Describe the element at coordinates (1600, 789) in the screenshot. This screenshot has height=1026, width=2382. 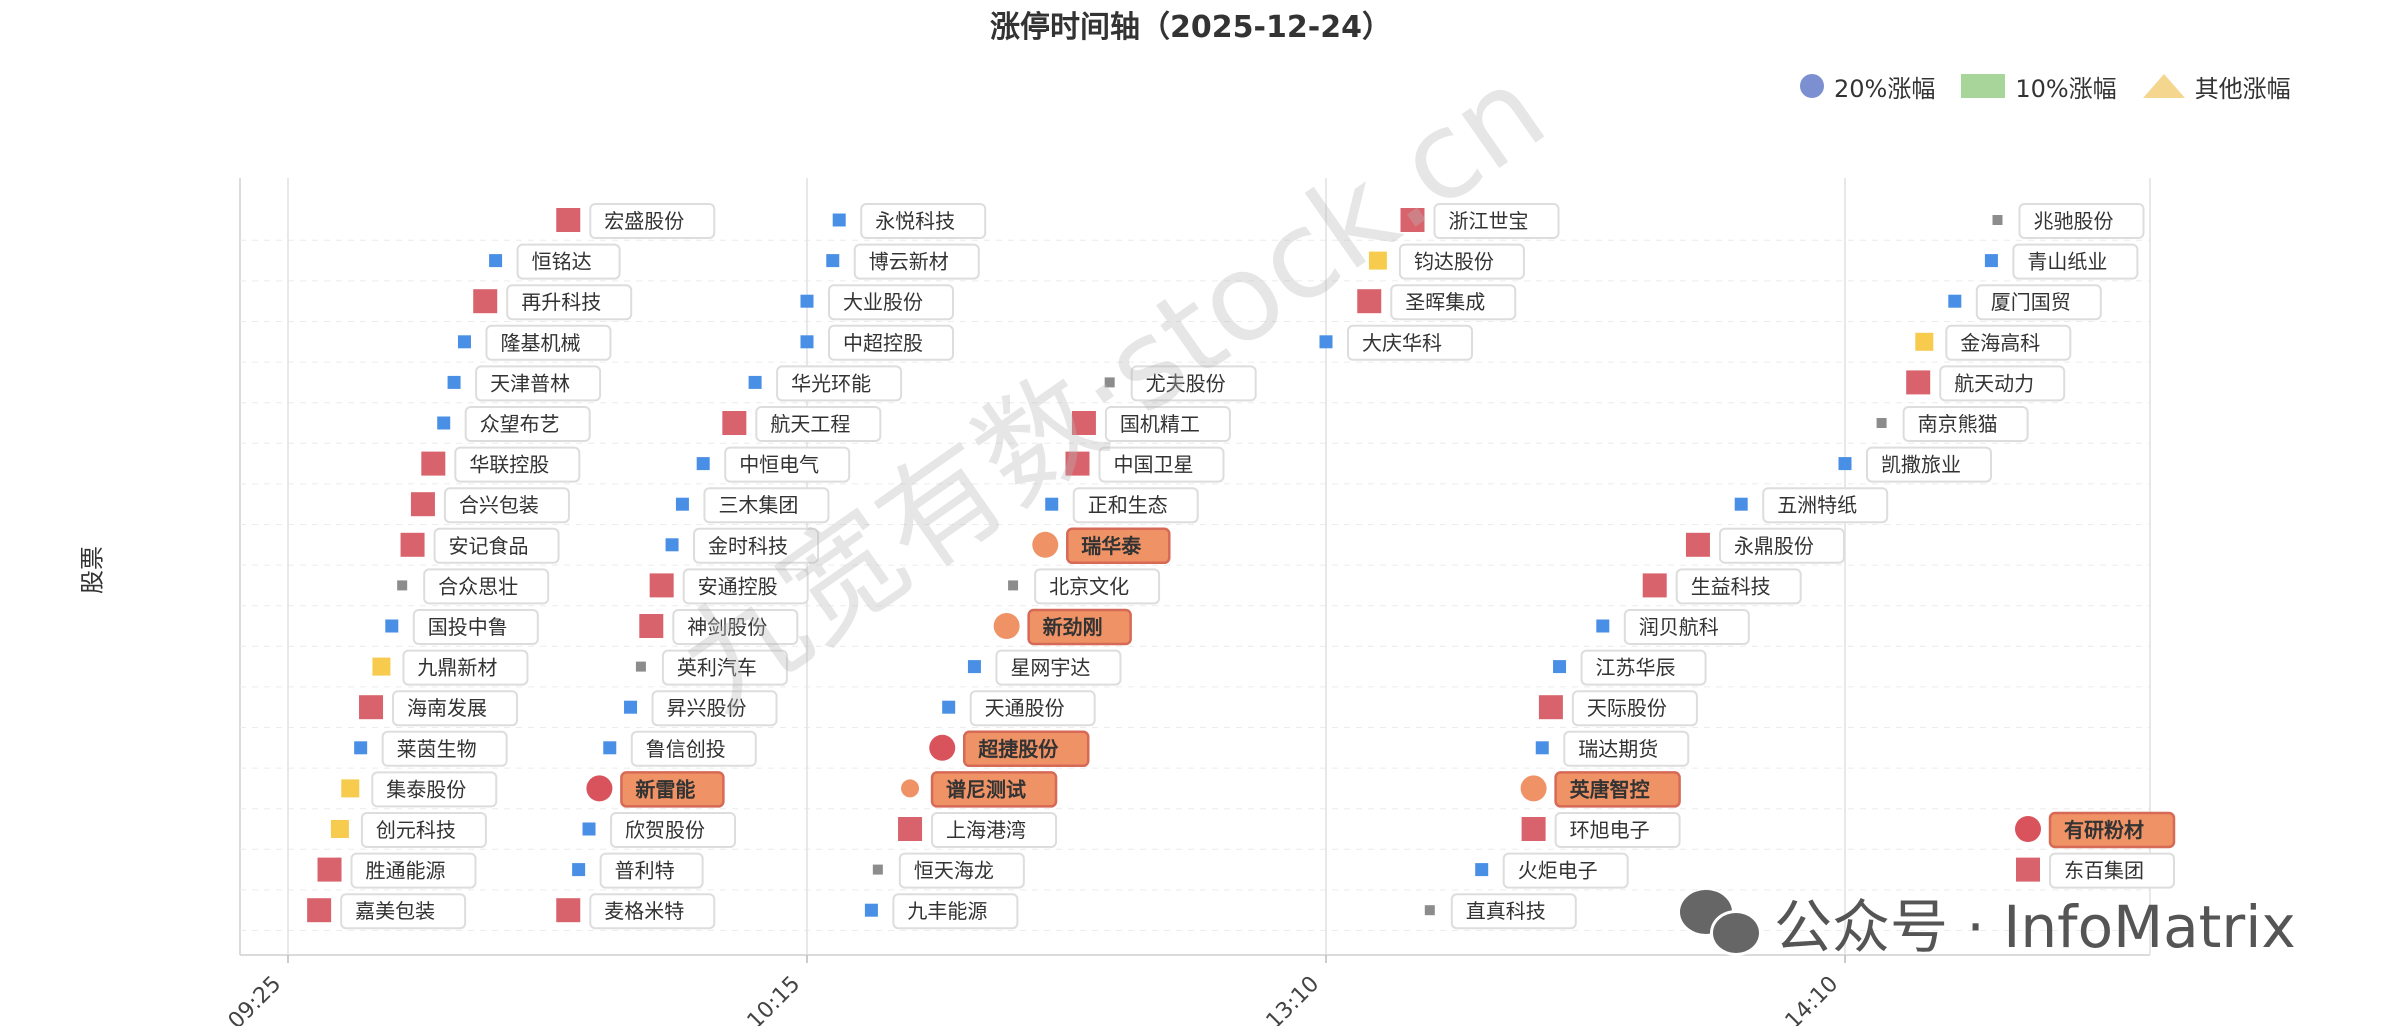
I see `stock-point: 英唐智控` at that location.